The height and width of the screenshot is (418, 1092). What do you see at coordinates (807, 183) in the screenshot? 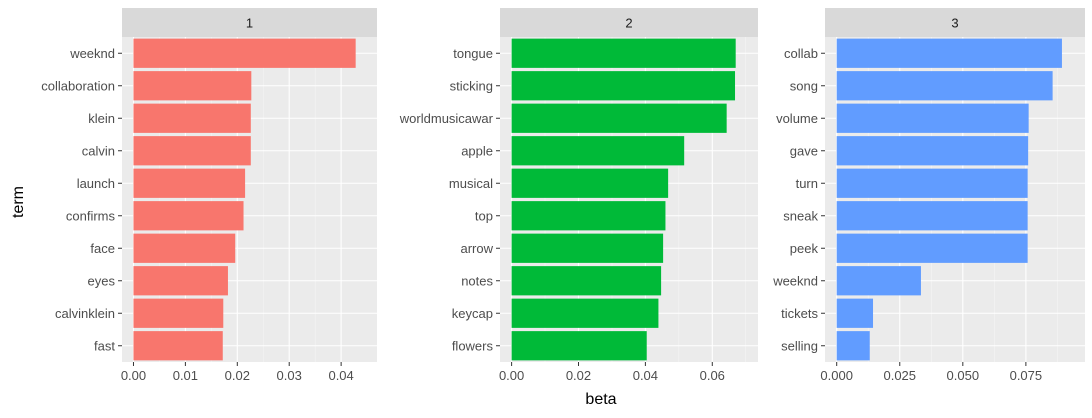
I see `y-tick-label: turn` at bounding box center [807, 183].